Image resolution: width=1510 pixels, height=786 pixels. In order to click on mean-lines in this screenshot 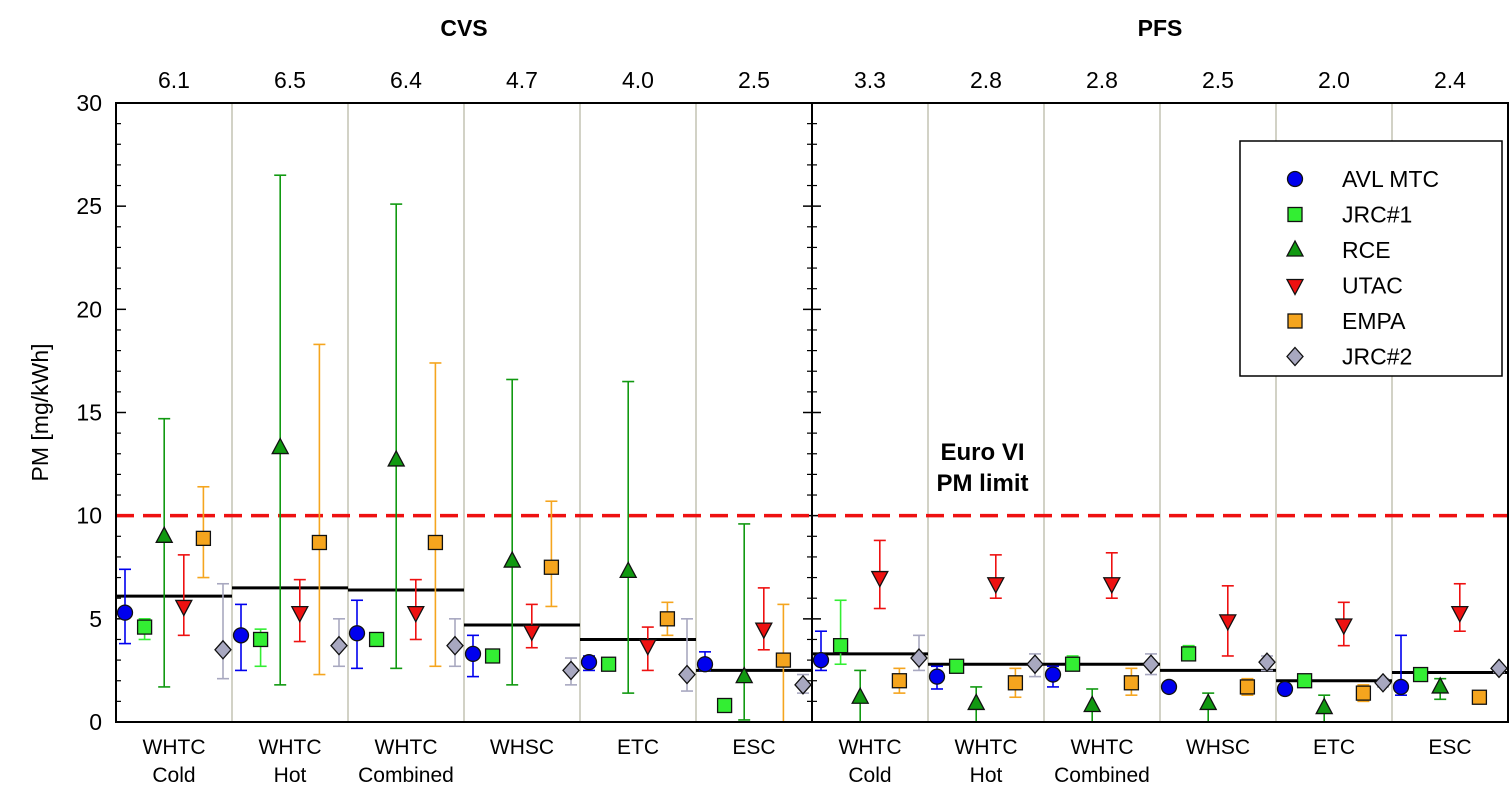, I will do `click(812, 634)`.